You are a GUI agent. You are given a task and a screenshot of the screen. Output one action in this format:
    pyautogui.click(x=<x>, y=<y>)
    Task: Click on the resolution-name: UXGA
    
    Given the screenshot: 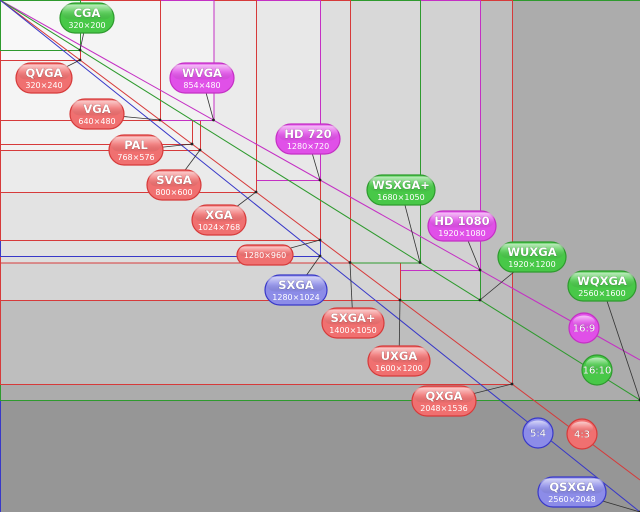 What is the action you would take?
    pyautogui.click(x=399, y=356)
    